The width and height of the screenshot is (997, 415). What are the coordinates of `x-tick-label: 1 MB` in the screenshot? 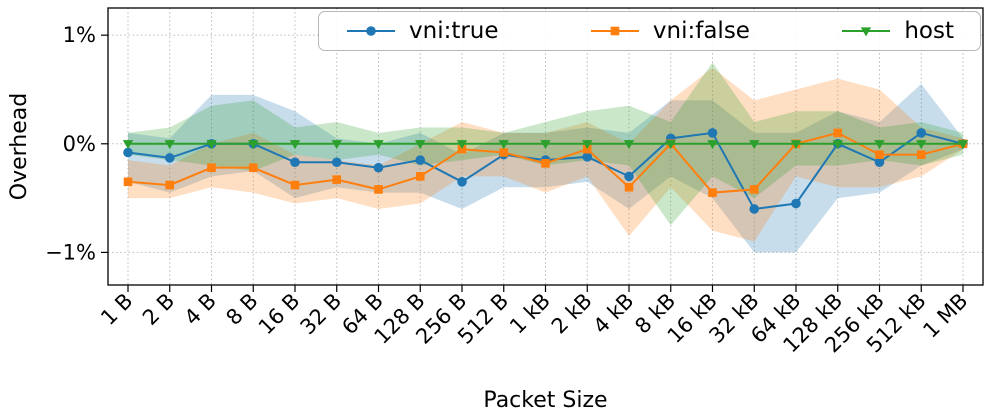 It's located at (945, 316).